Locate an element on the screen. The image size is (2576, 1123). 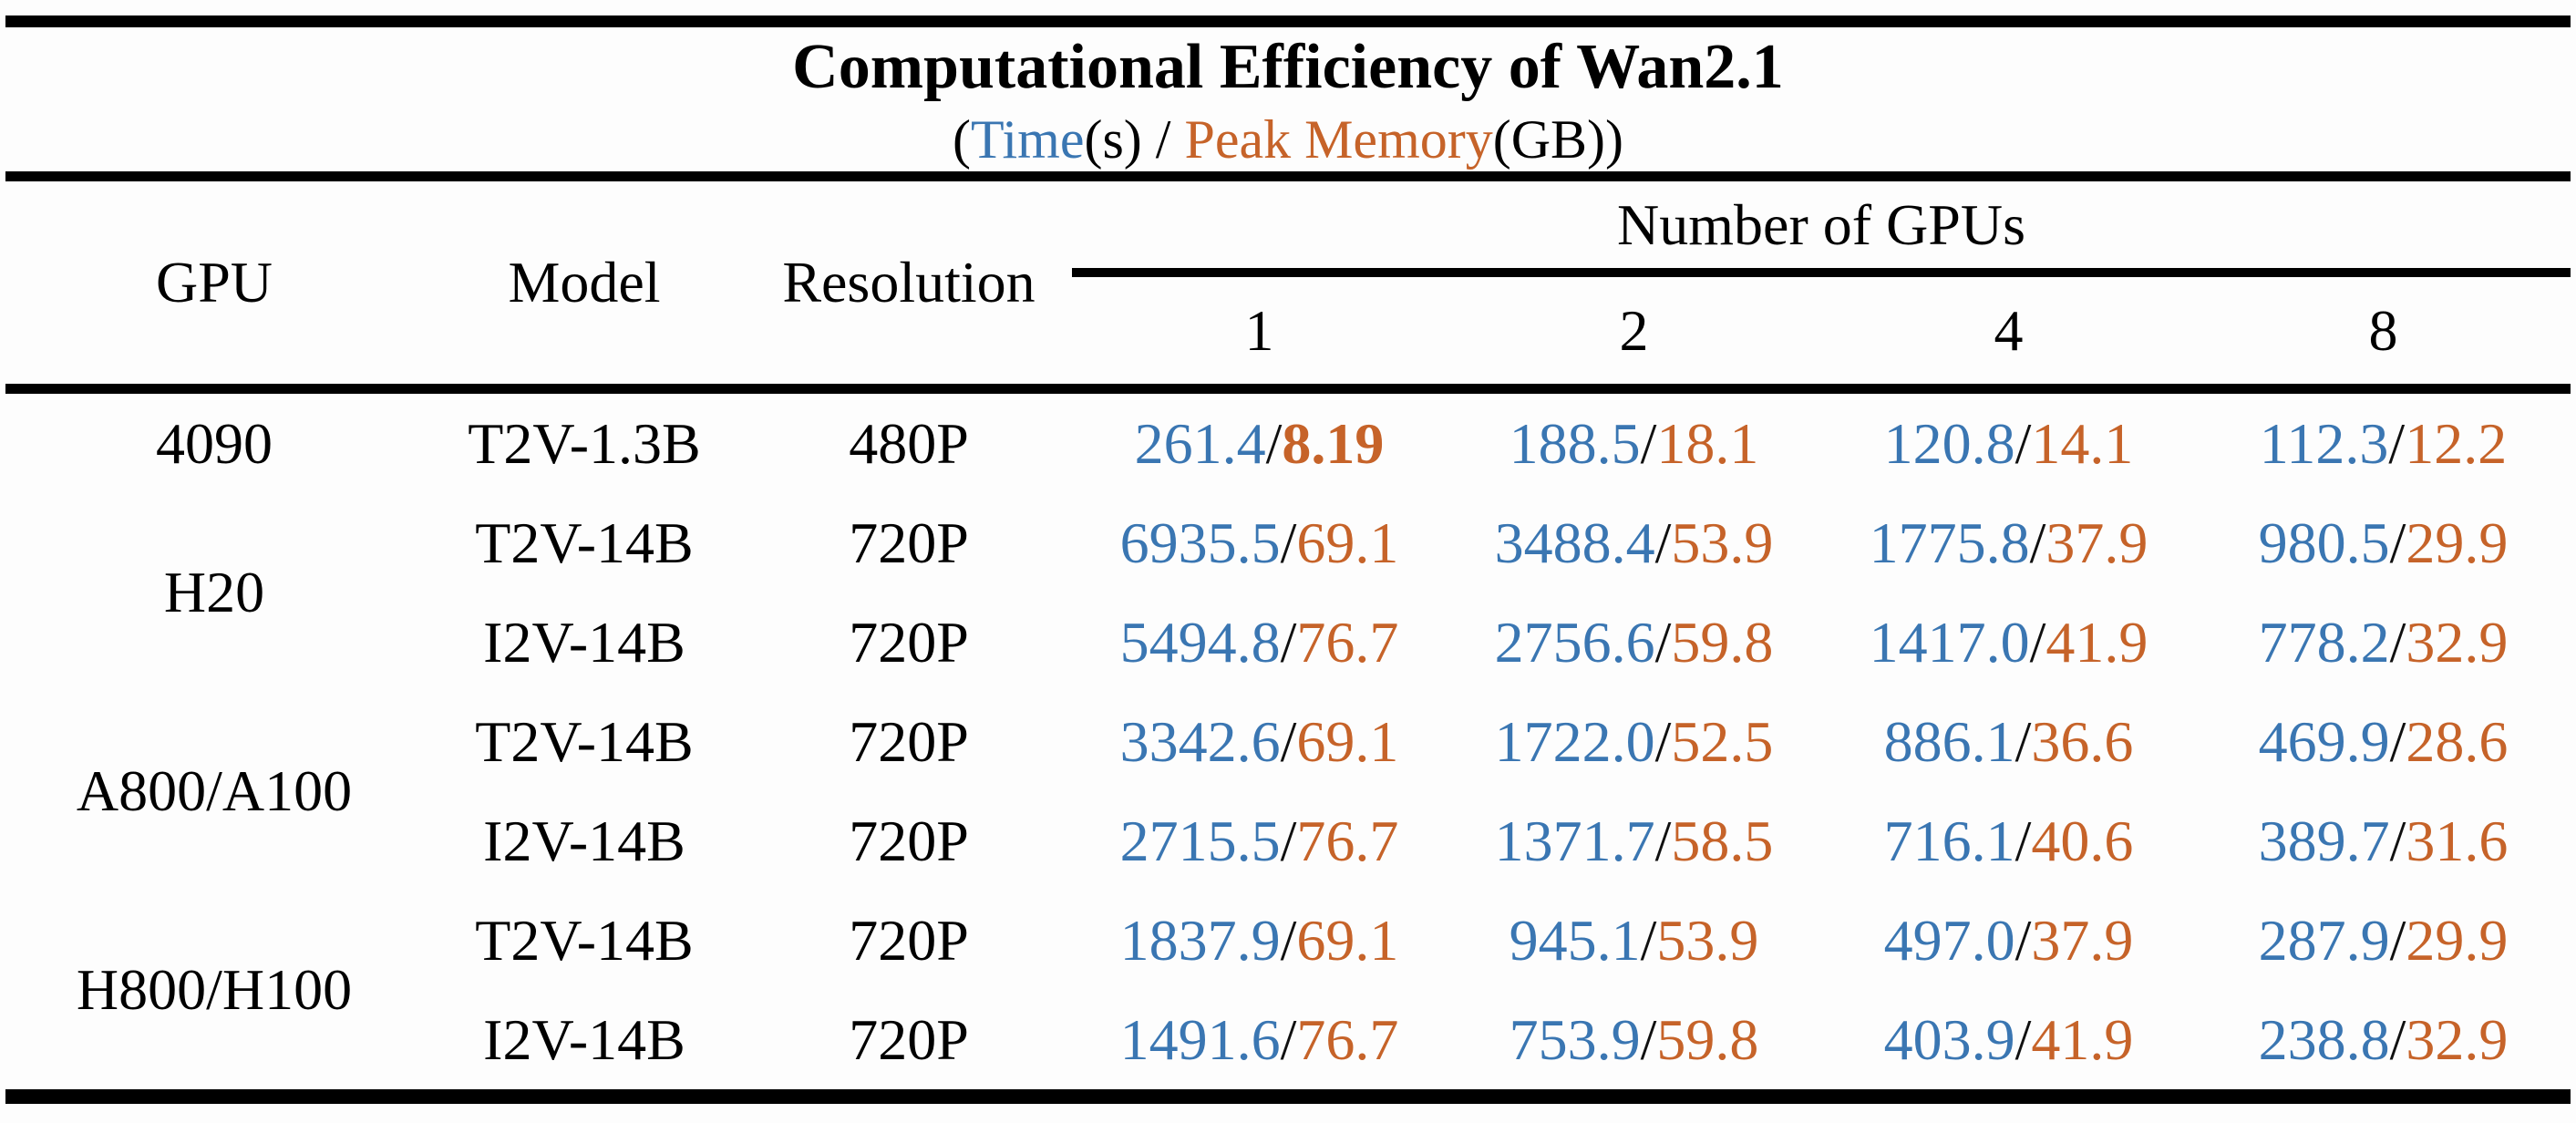
efficiency-cell: 1491.6/76.7 is located at coordinates (1259, 1040).